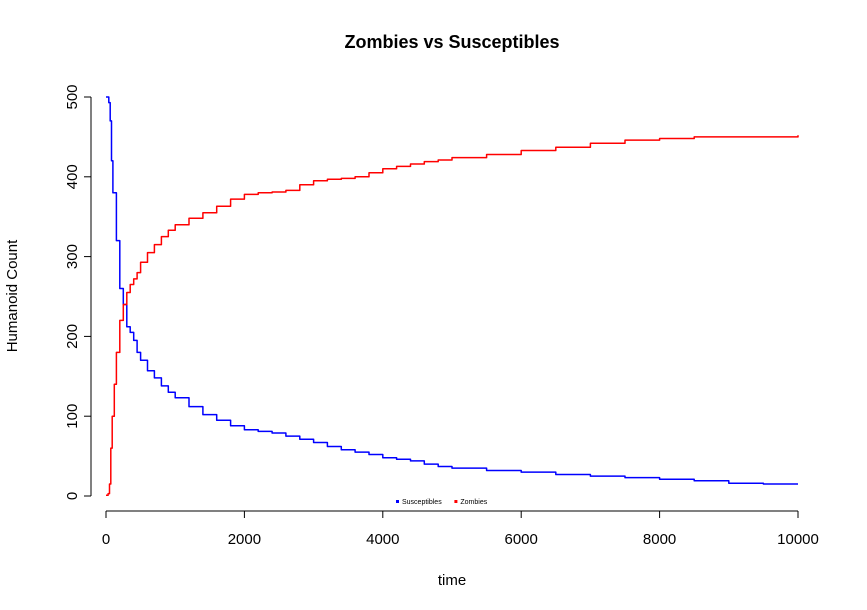 Image resolution: width=867 pixels, height=610 pixels. I want to click on chart-title: Zombies vs Susceptibles, so click(451, 42).